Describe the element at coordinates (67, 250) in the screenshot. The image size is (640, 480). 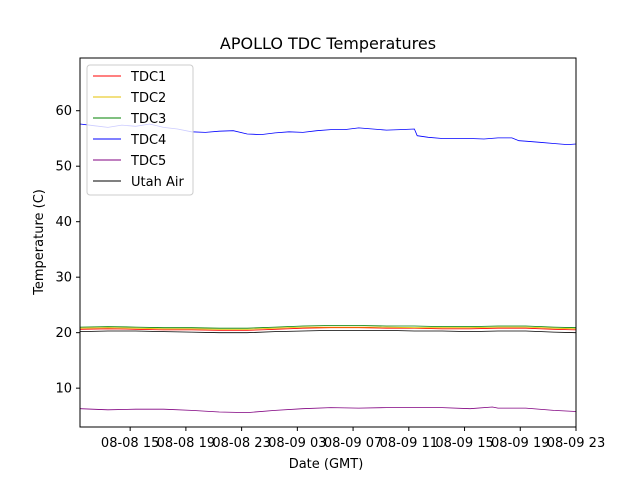
I see `y-axis-ticks: 10 20 30 40 50 60` at that location.